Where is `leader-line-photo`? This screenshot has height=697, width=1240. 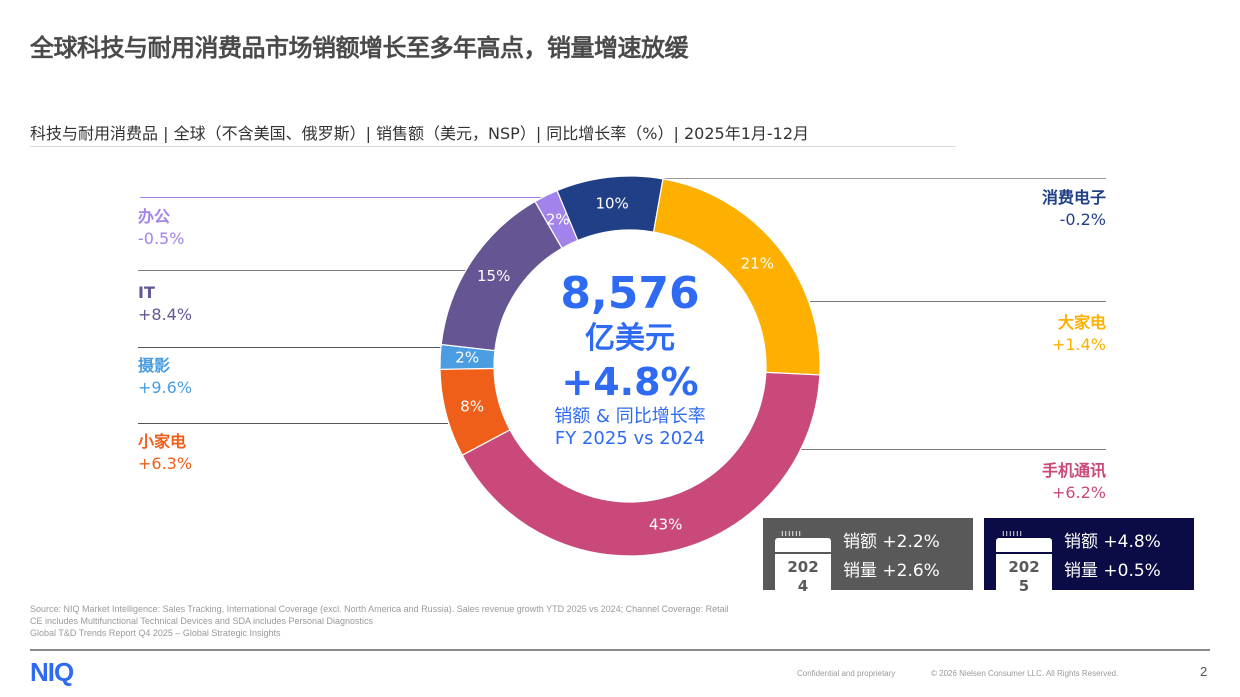 leader-line-photo is located at coordinates (290, 347).